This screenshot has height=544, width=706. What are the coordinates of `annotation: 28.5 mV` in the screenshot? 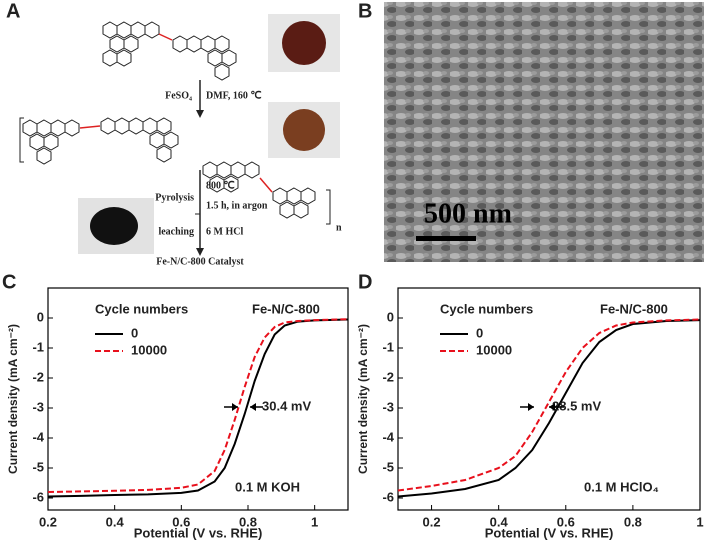 It's located at (576, 405).